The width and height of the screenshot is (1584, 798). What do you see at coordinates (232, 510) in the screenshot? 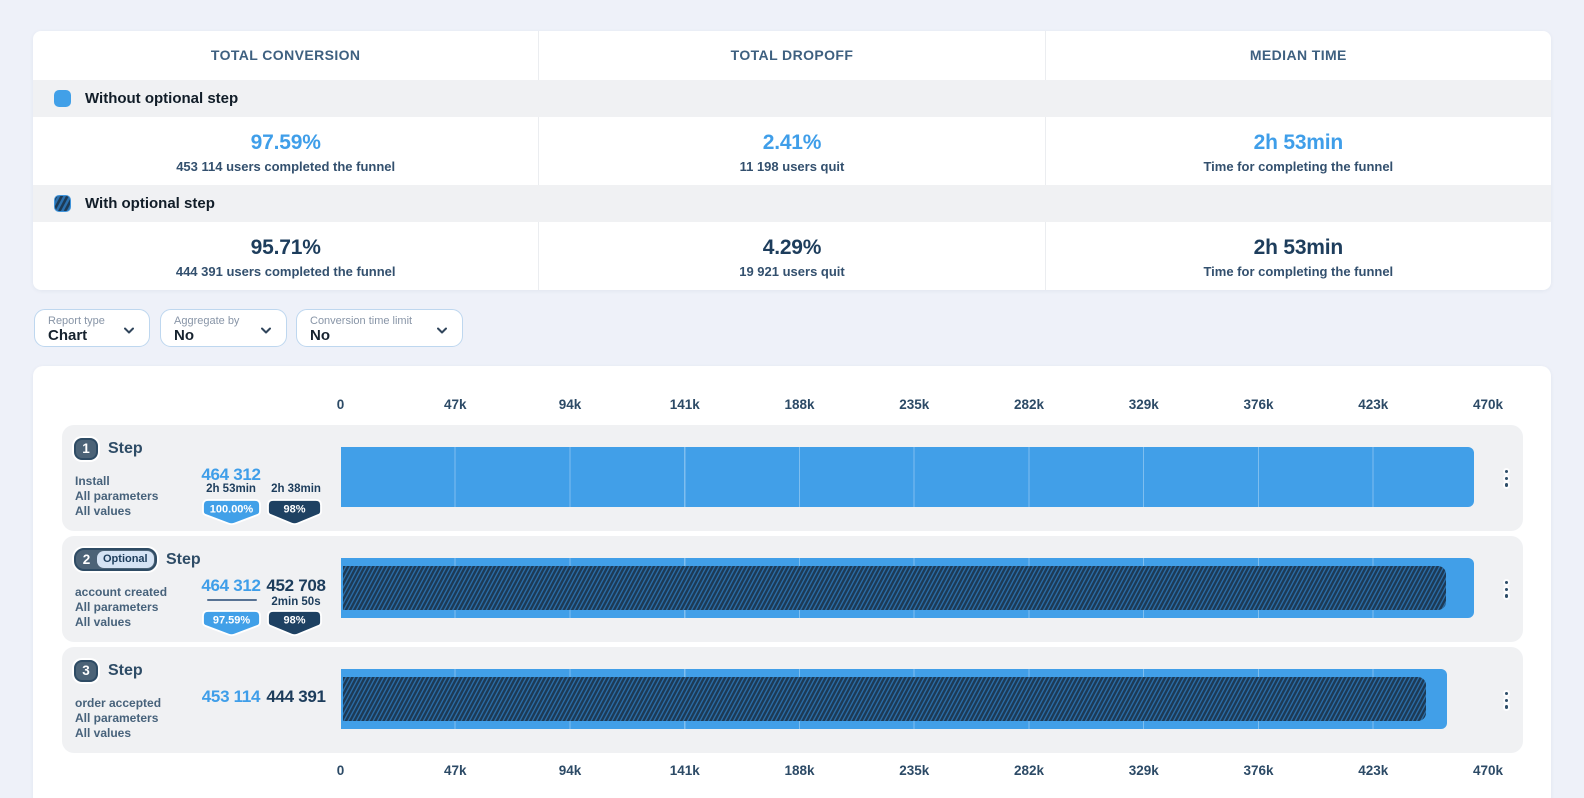
I see `svg-text: 100.00%` at bounding box center [232, 510].